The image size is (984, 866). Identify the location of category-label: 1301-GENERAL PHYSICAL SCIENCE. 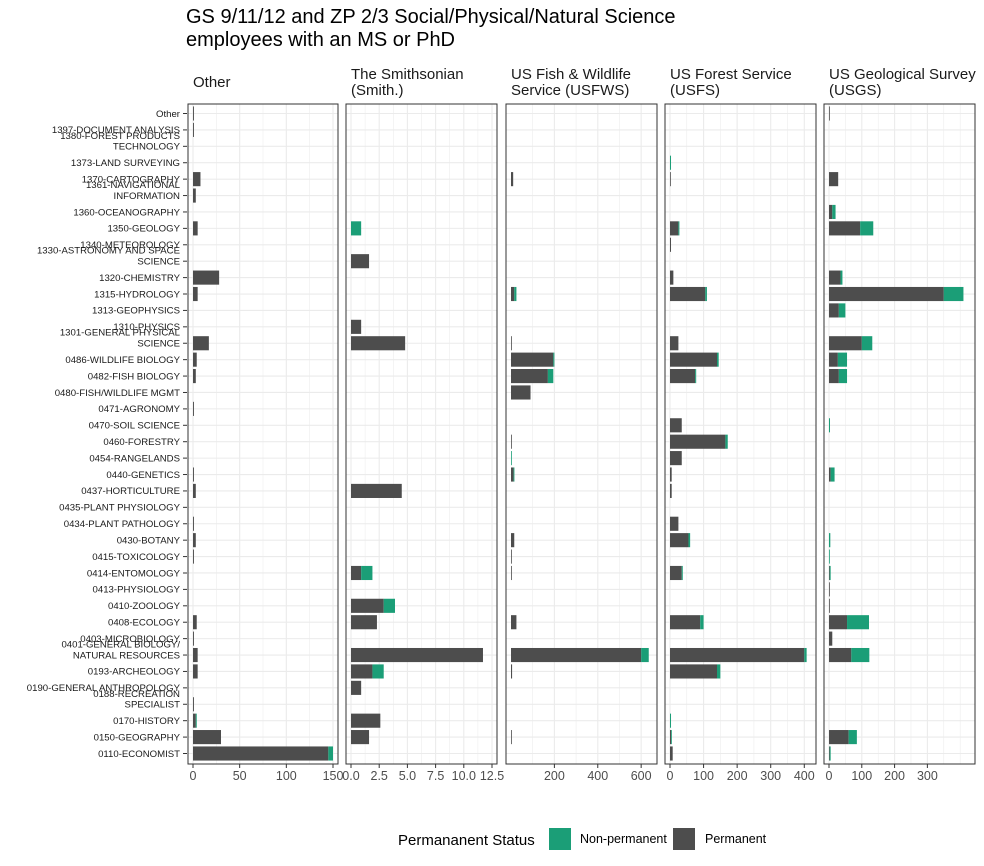
(120, 339).